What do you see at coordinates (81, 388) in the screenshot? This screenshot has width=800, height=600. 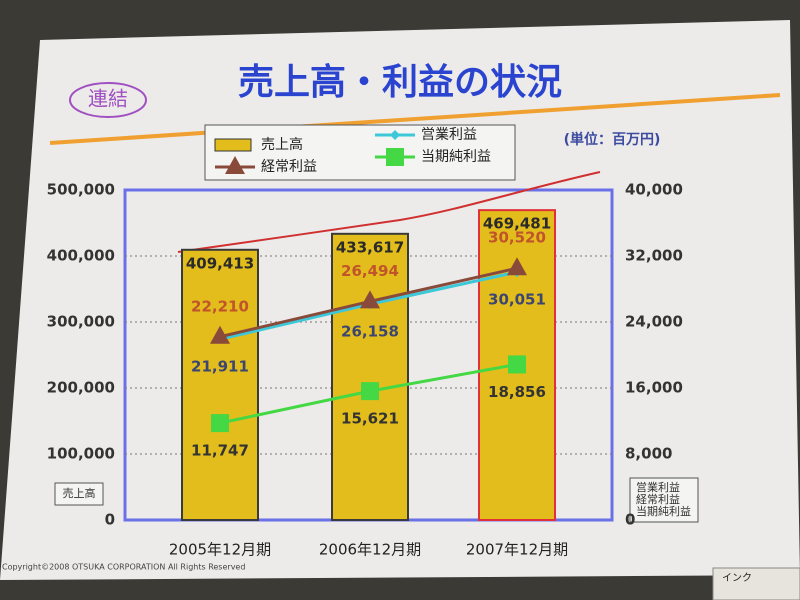 I see `y-tick-label: 200,000` at bounding box center [81, 388].